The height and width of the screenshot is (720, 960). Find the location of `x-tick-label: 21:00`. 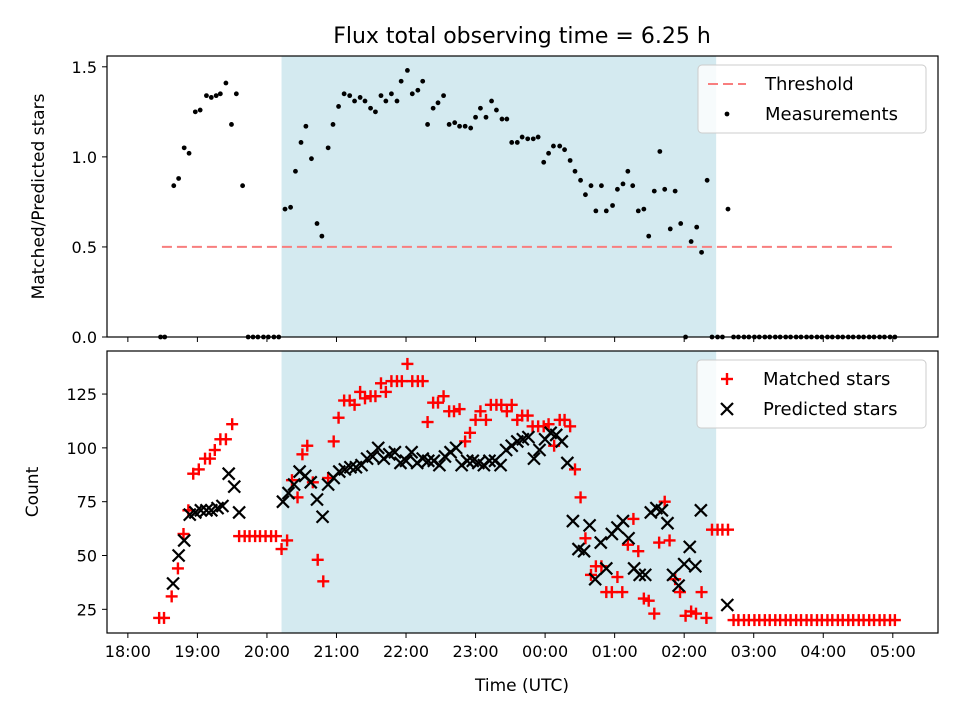

x-tick-label: 21:00 is located at coordinates (336, 651).